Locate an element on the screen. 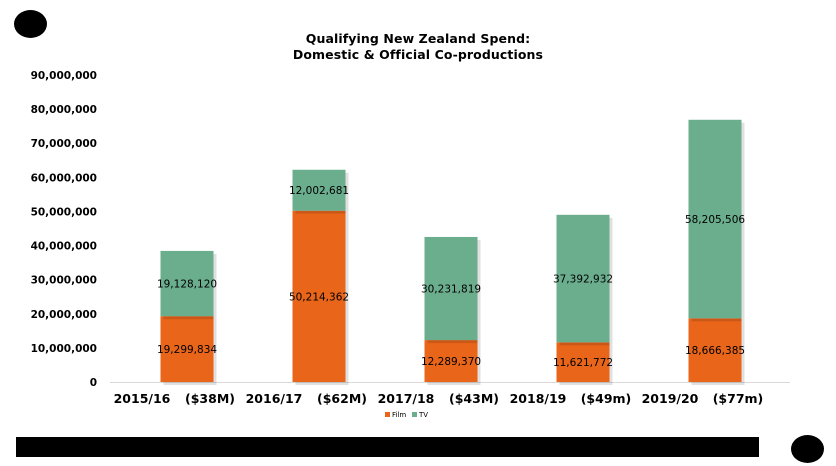 This screenshot has width=836, height=466. data-label: 30,231,819 is located at coordinates (451, 290).